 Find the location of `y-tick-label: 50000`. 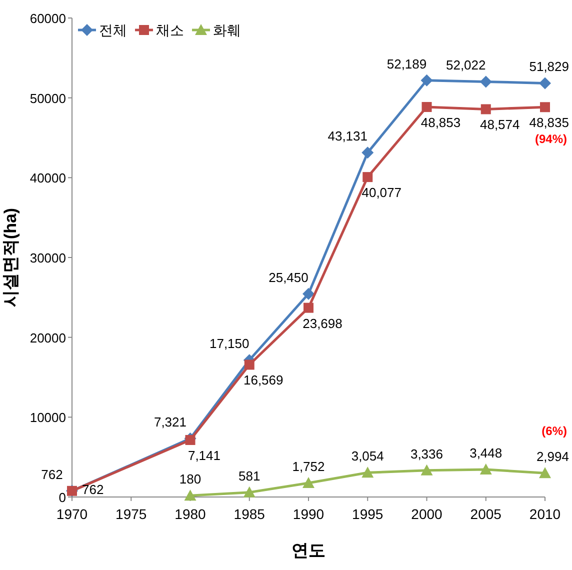

y-tick-label: 50000 is located at coordinates (48, 98).